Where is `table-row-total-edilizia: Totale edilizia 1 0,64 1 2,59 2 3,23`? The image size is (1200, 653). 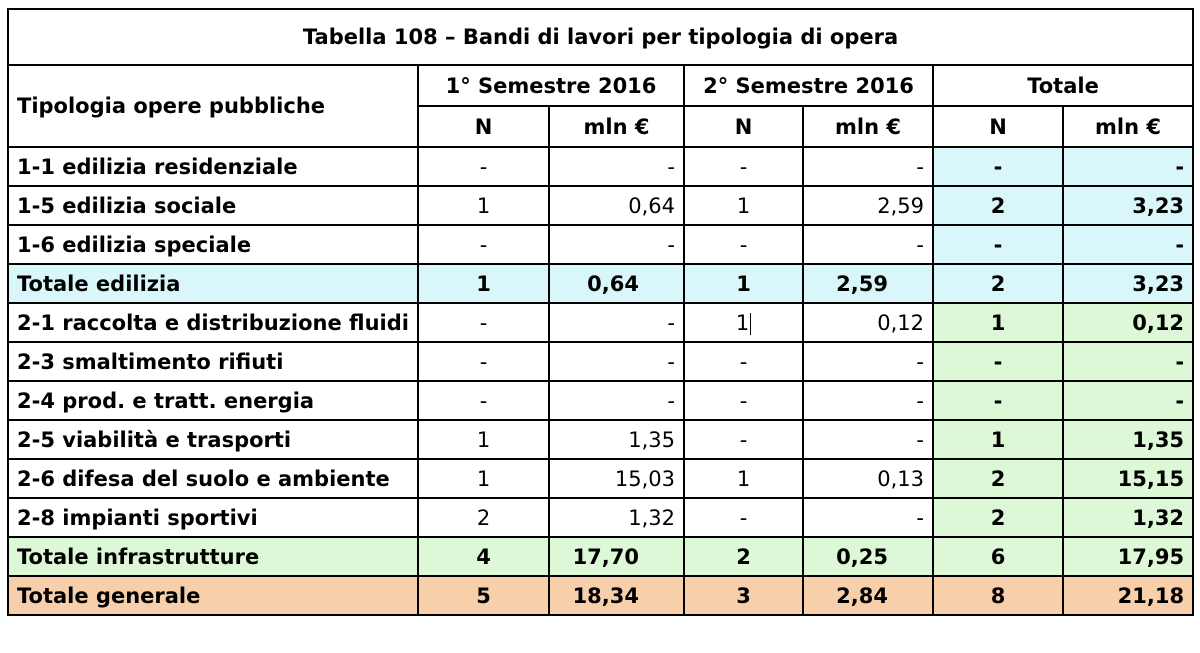 table-row-total-edilizia: Totale edilizia 1 0,64 1 2,59 2 3,23 is located at coordinates (601, 283).